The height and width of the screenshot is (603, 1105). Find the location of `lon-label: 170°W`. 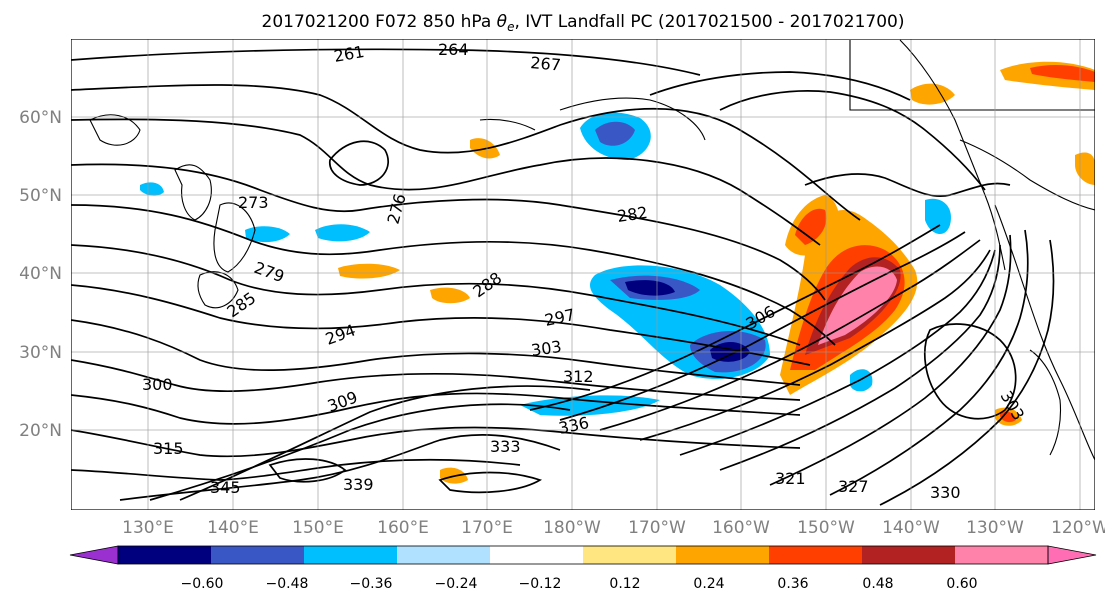

lon-label: 170°W is located at coordinates (657, 528).